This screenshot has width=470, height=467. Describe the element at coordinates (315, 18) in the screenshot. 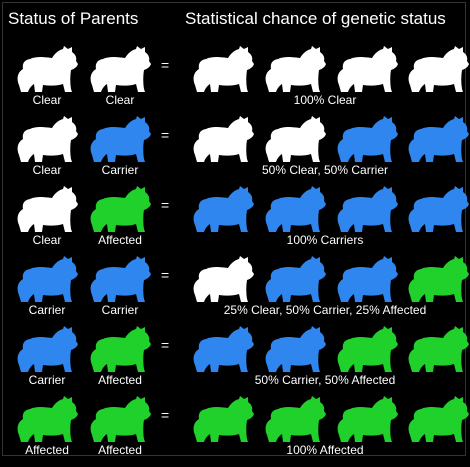

I see `offspring-column-heading: Statistical chance of genetic status` at that location.